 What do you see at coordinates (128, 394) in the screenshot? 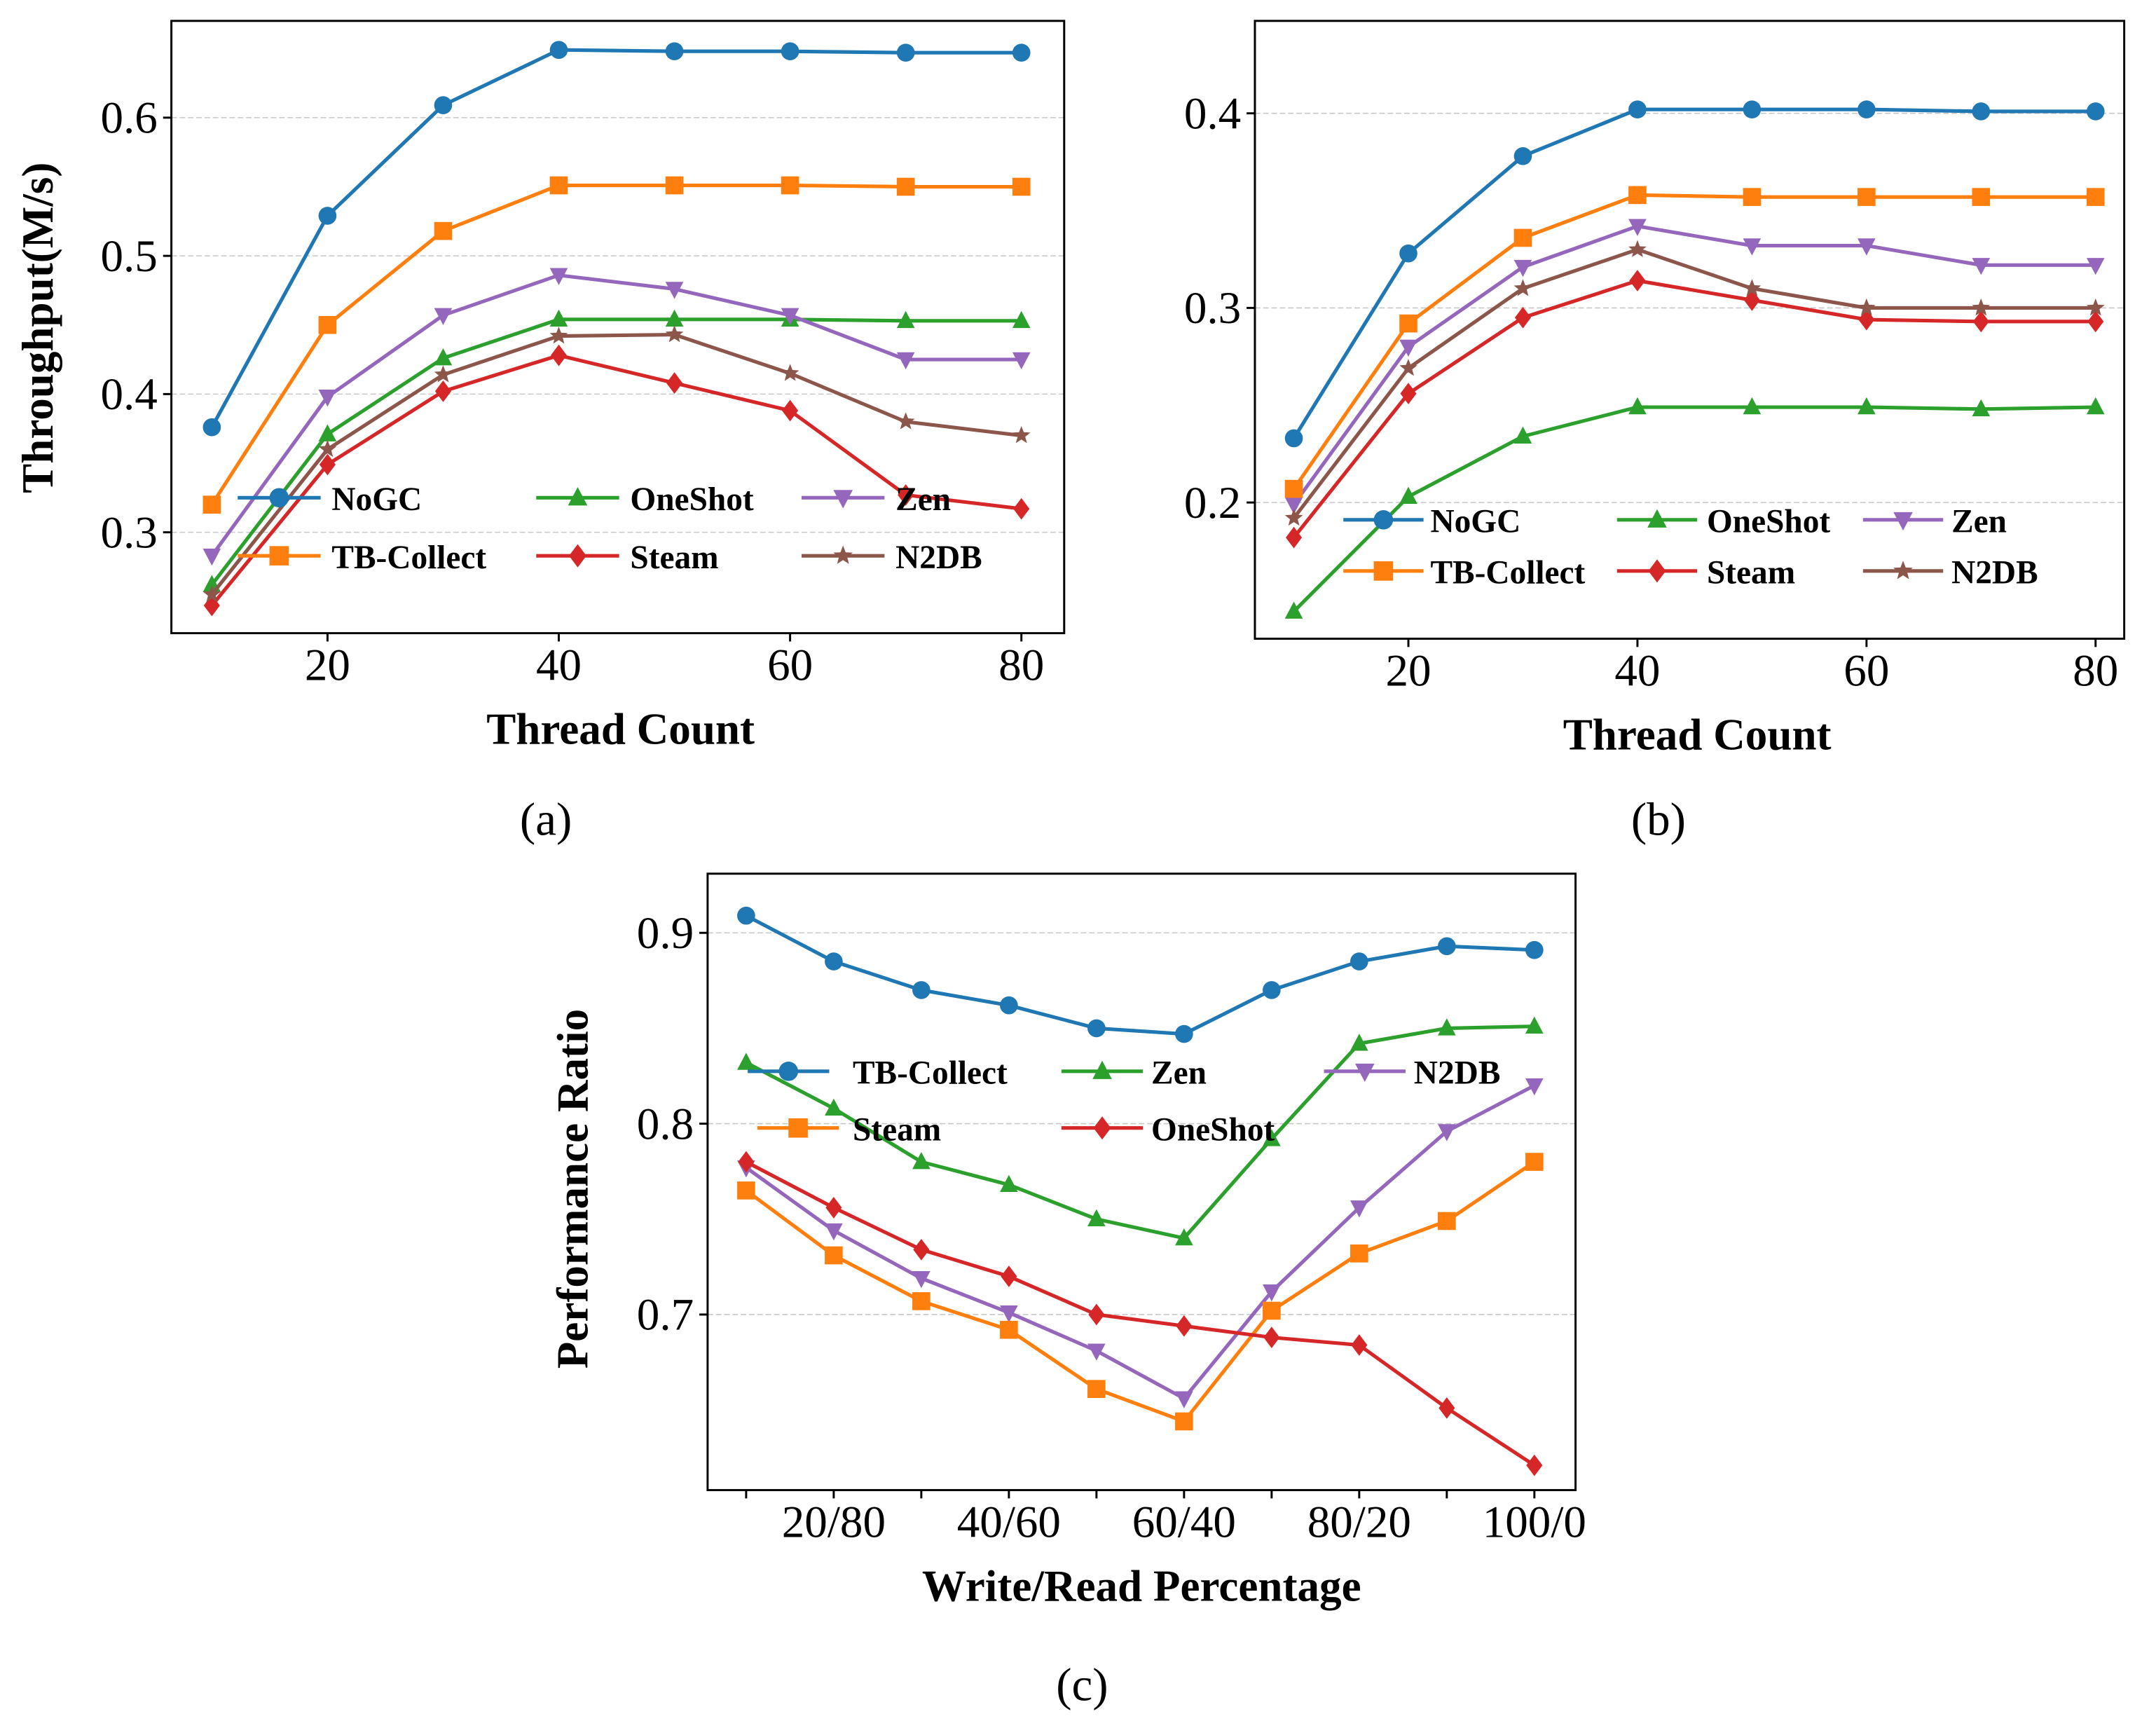
I see `y-tick-label: 0.4` at bounding box center [128, 394].